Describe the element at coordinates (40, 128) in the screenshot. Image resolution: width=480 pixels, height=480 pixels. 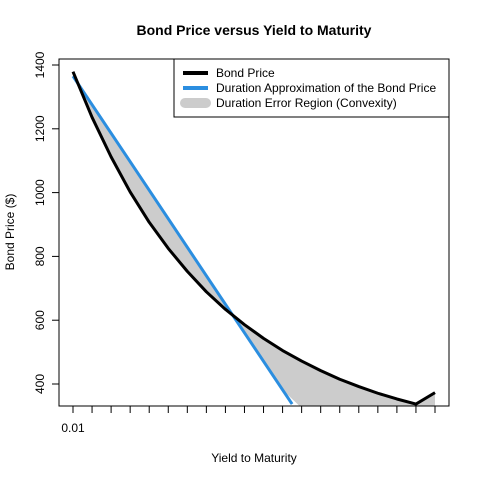
I see `y-tick-label: 1200` at that location.